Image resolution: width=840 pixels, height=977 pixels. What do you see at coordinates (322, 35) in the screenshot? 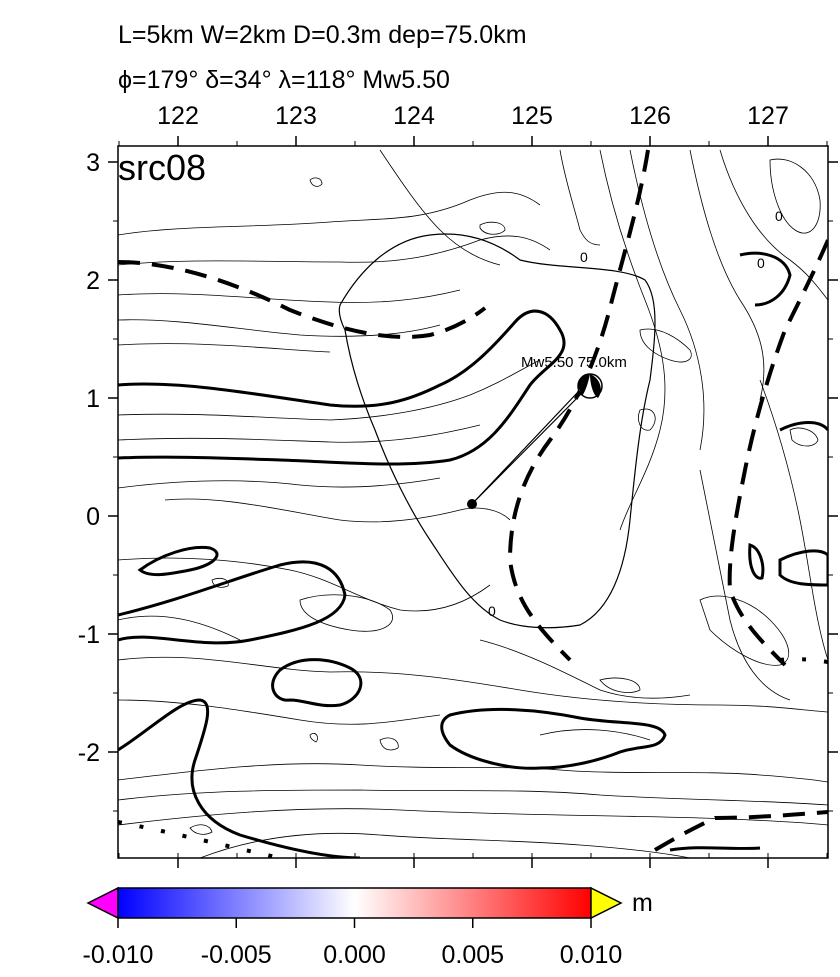
I see `header-params: L=5km W=2km D=0.3m dep=75.0km` at bounding box center [322, 35].